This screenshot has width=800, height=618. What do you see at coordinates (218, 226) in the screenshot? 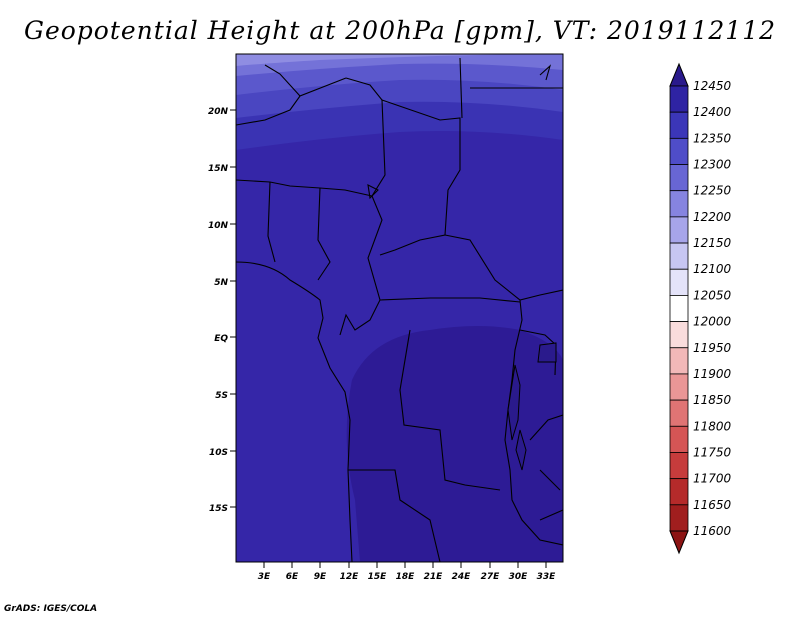
I see `lat-label: 10N` at bounding box center [218, 226].